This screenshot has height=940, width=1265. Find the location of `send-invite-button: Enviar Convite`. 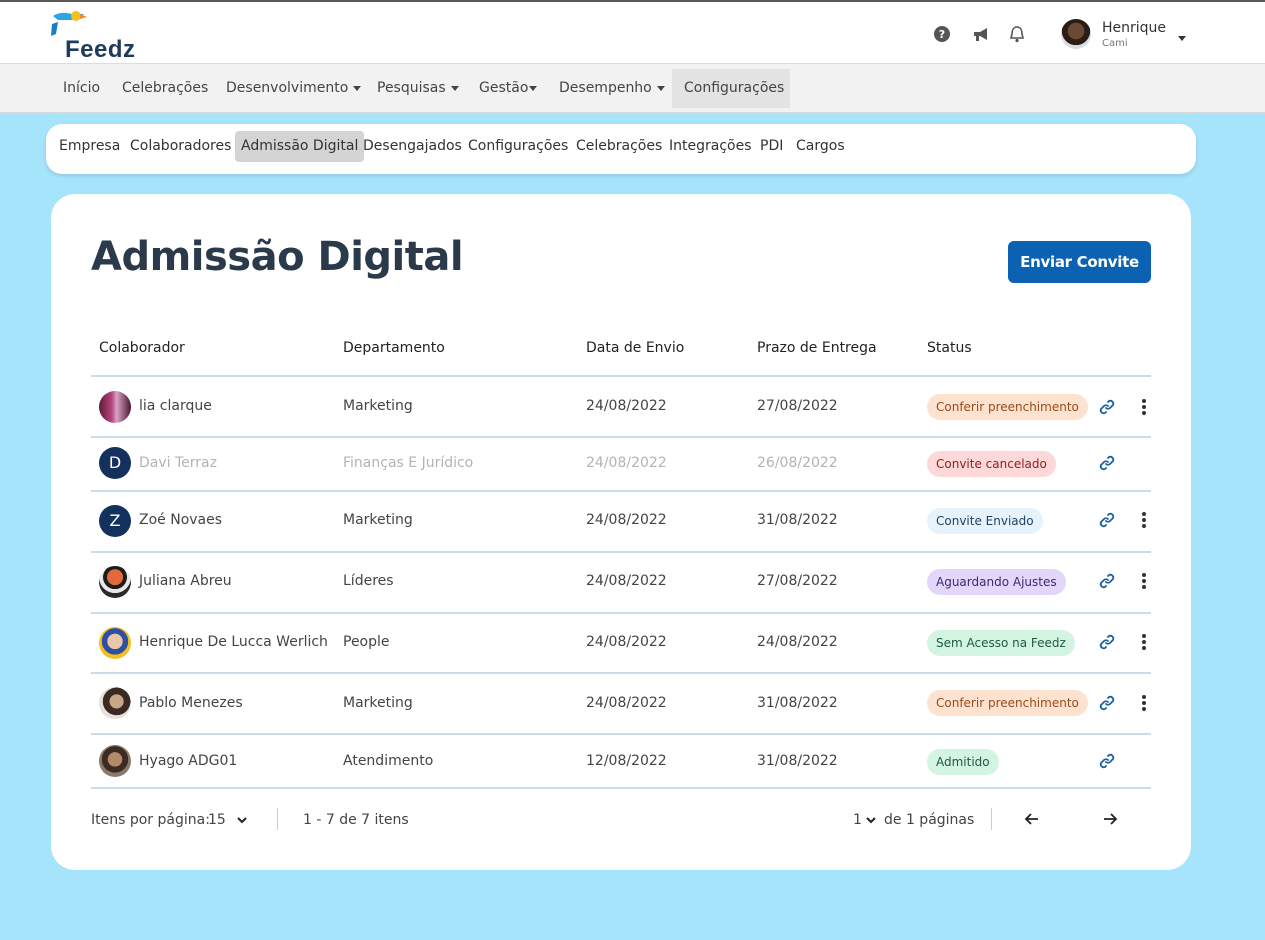

send-invite-button: Enviar Convite is located at coordinates (1079, 262).